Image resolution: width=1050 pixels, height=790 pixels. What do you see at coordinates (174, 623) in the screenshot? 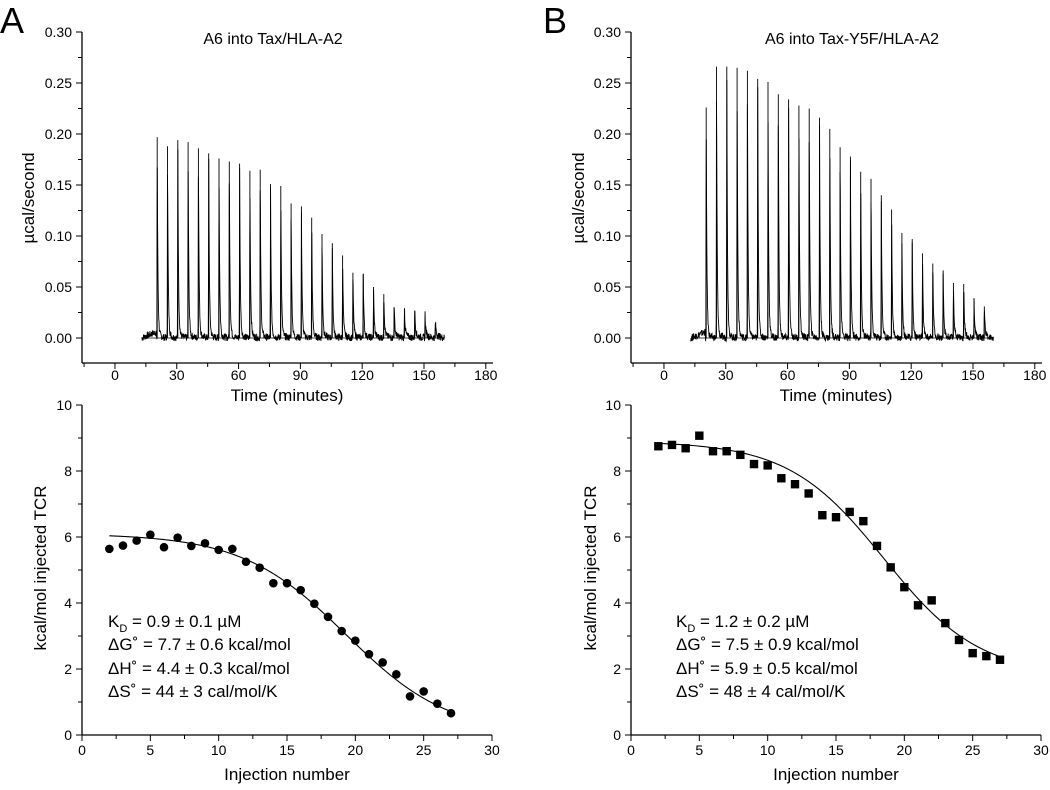
I see `kd-a: KD = 0.9 ± 0.1 µM` at bounding box center [174, 623].